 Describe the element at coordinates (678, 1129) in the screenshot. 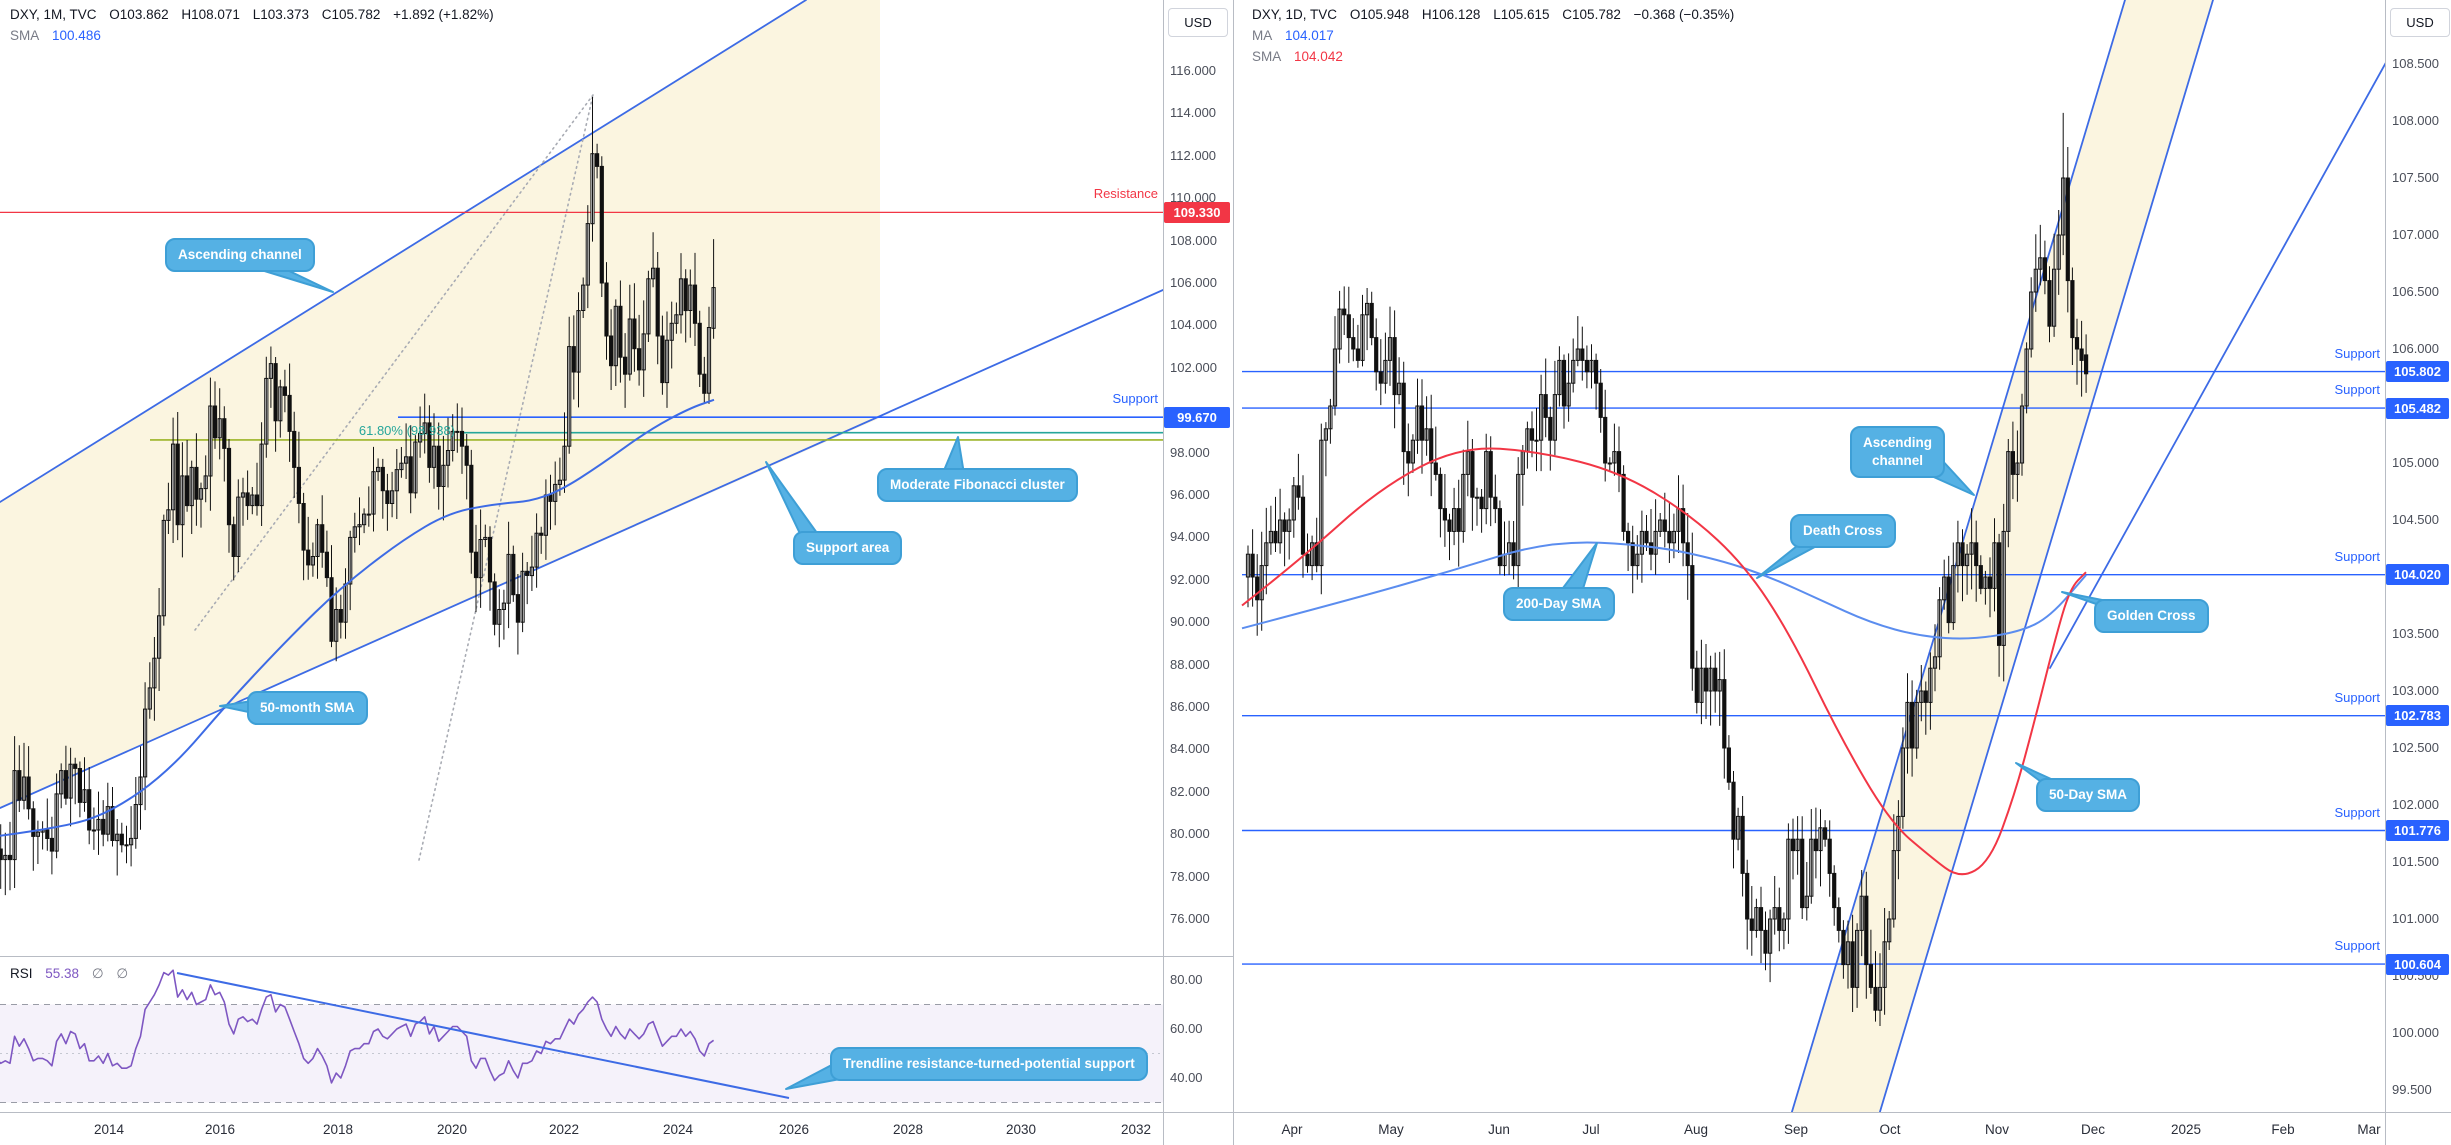

I see `time-axis-label: 2024` at that location.